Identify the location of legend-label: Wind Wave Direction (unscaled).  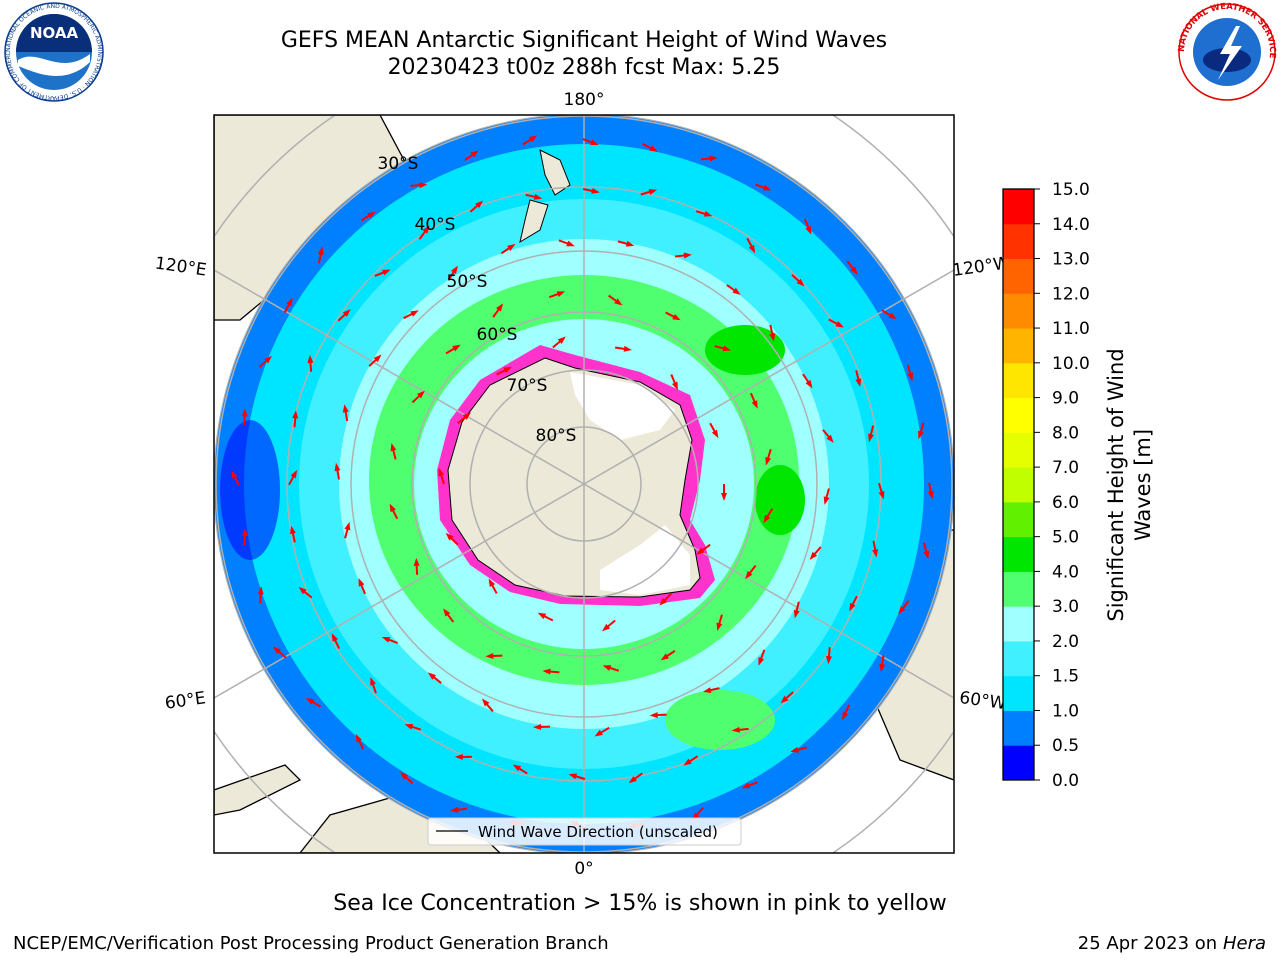
(598, 832).